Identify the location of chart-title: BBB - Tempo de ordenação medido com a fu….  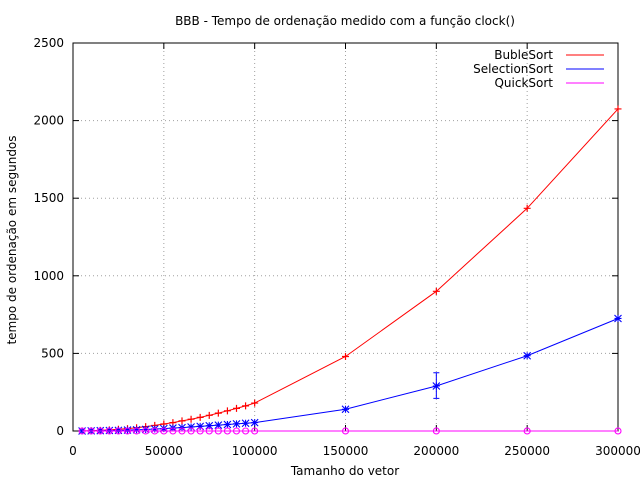
(345, 21).